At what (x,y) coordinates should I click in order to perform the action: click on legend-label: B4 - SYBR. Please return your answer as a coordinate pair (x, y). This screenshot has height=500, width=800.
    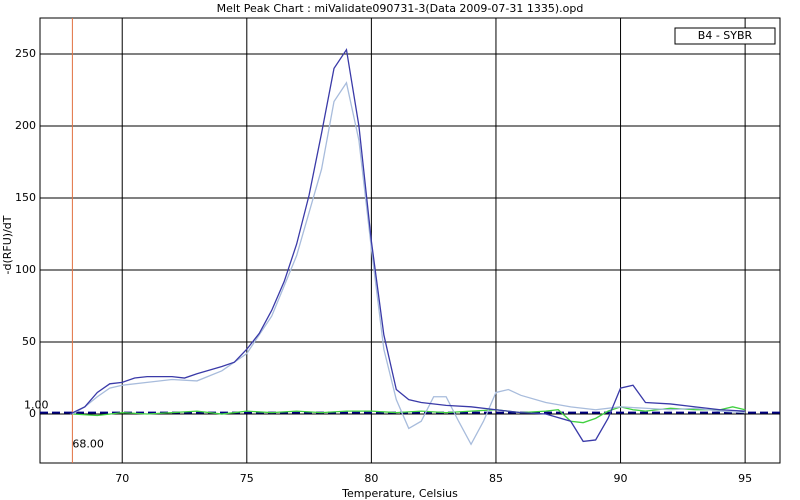
    Looking at the image, I should click on (725, 35).